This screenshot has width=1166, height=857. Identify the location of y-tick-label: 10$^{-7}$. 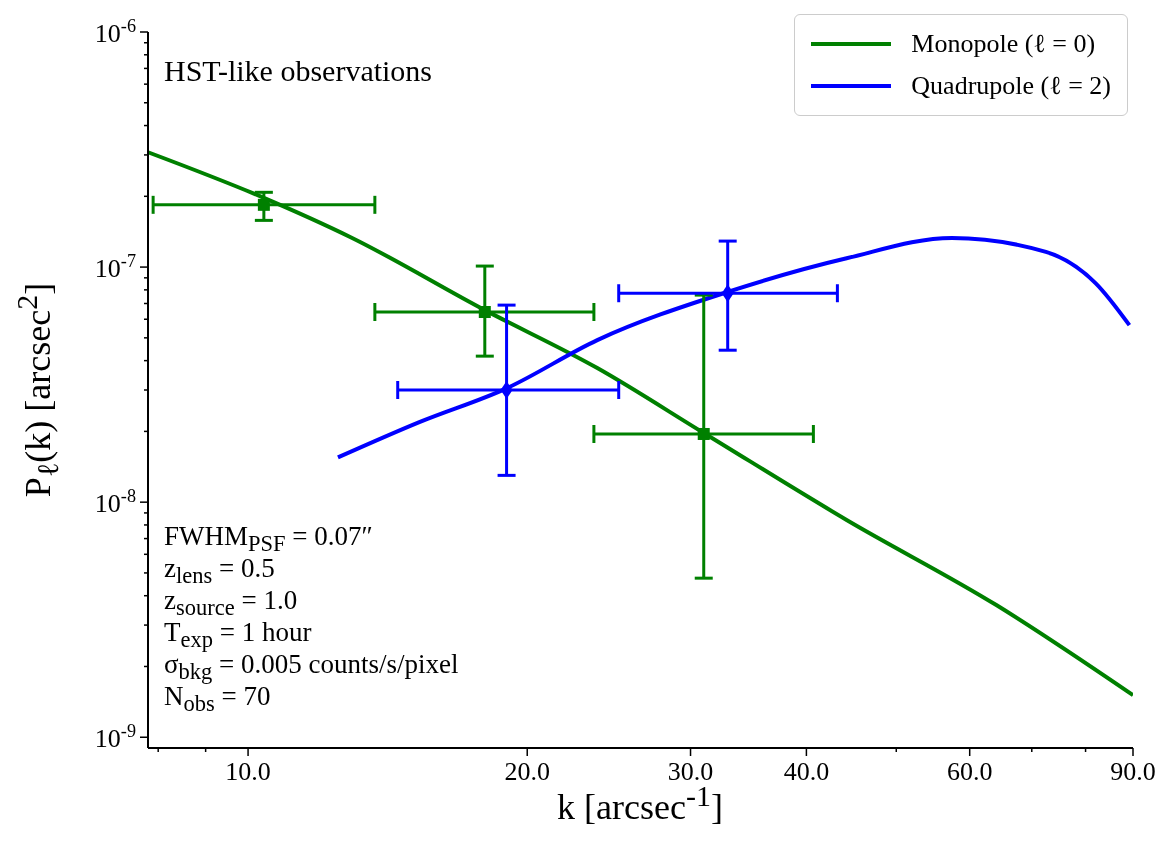
(115, 267).